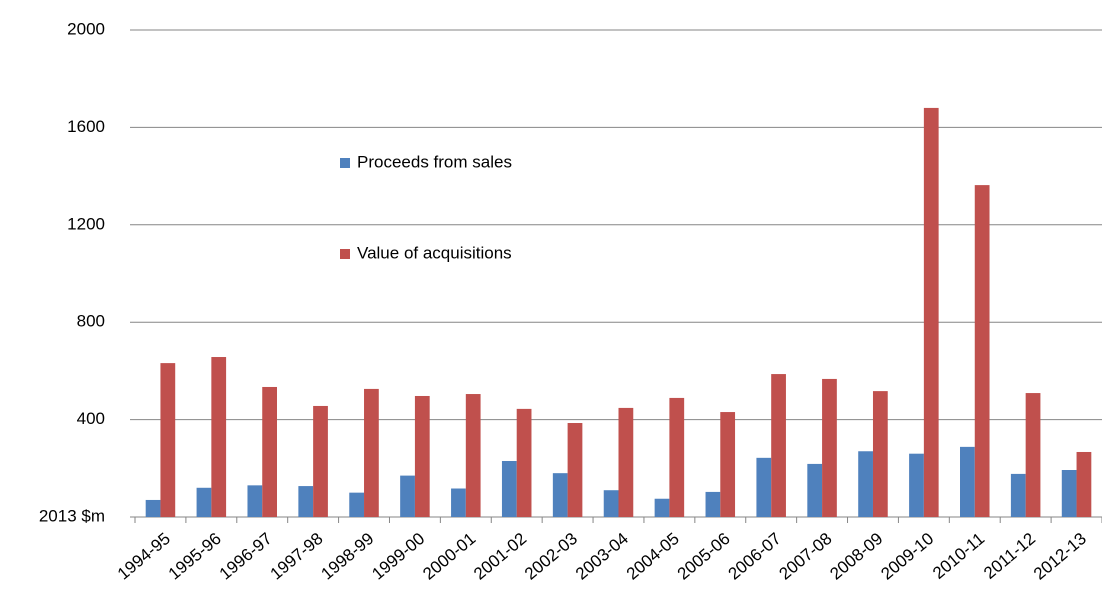  I want to click on x-tick-label: 2001-02, so click(500, 556).